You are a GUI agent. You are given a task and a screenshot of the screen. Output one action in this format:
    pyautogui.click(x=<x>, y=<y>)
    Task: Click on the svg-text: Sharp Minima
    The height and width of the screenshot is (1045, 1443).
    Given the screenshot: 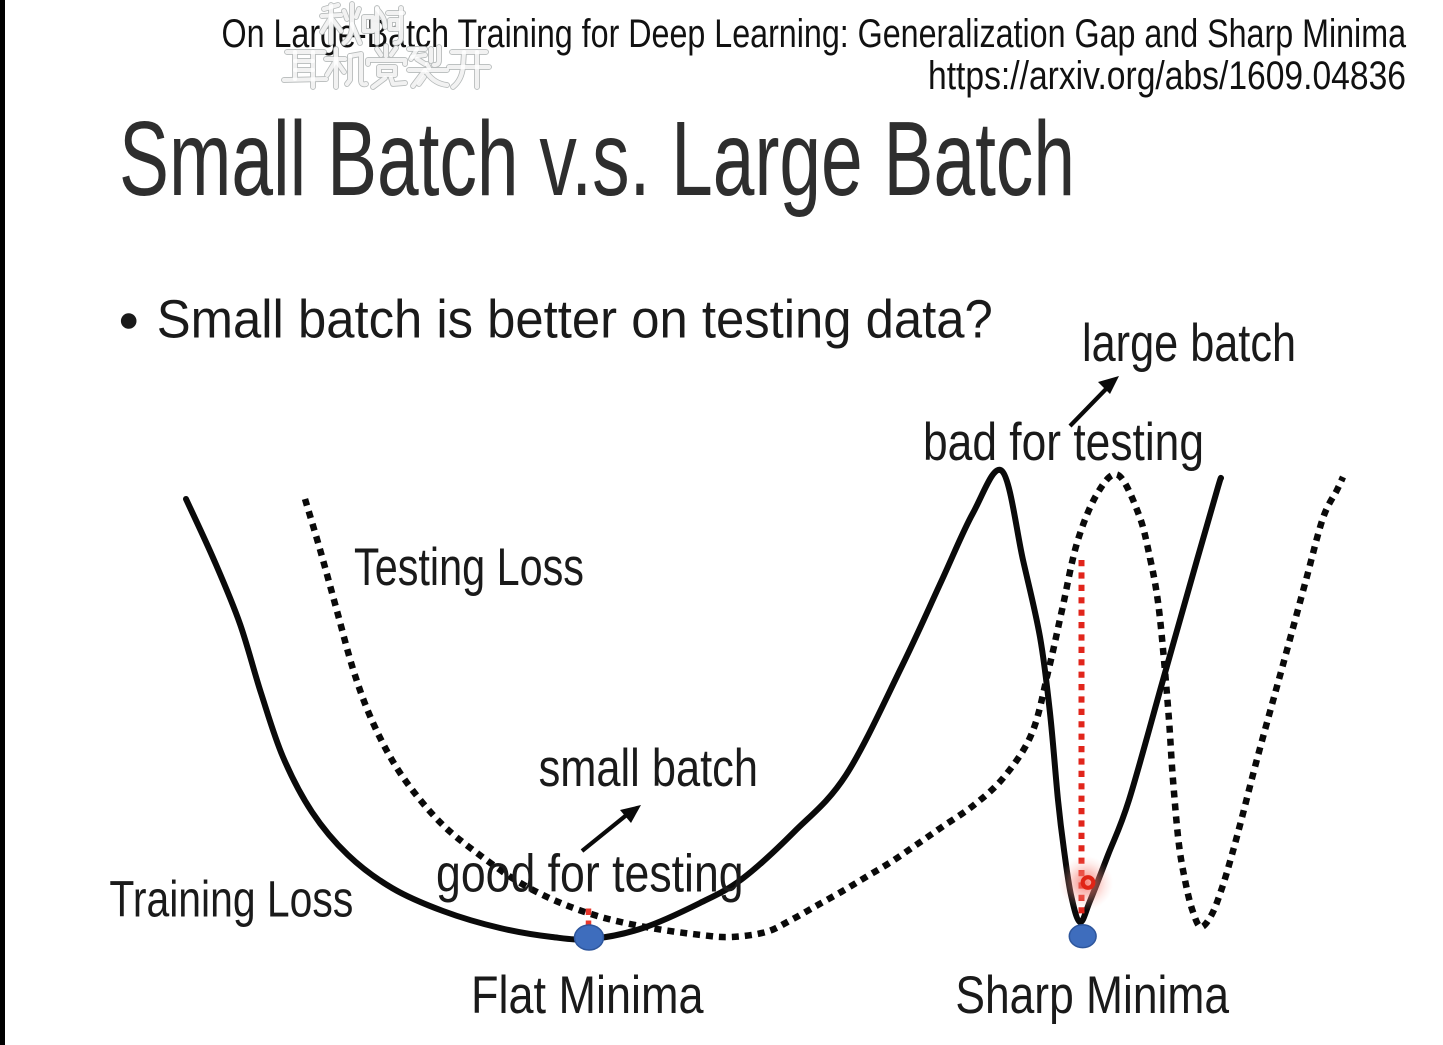 What is the action you would take?
    pyautogui.click(x=1092, y=995)
    